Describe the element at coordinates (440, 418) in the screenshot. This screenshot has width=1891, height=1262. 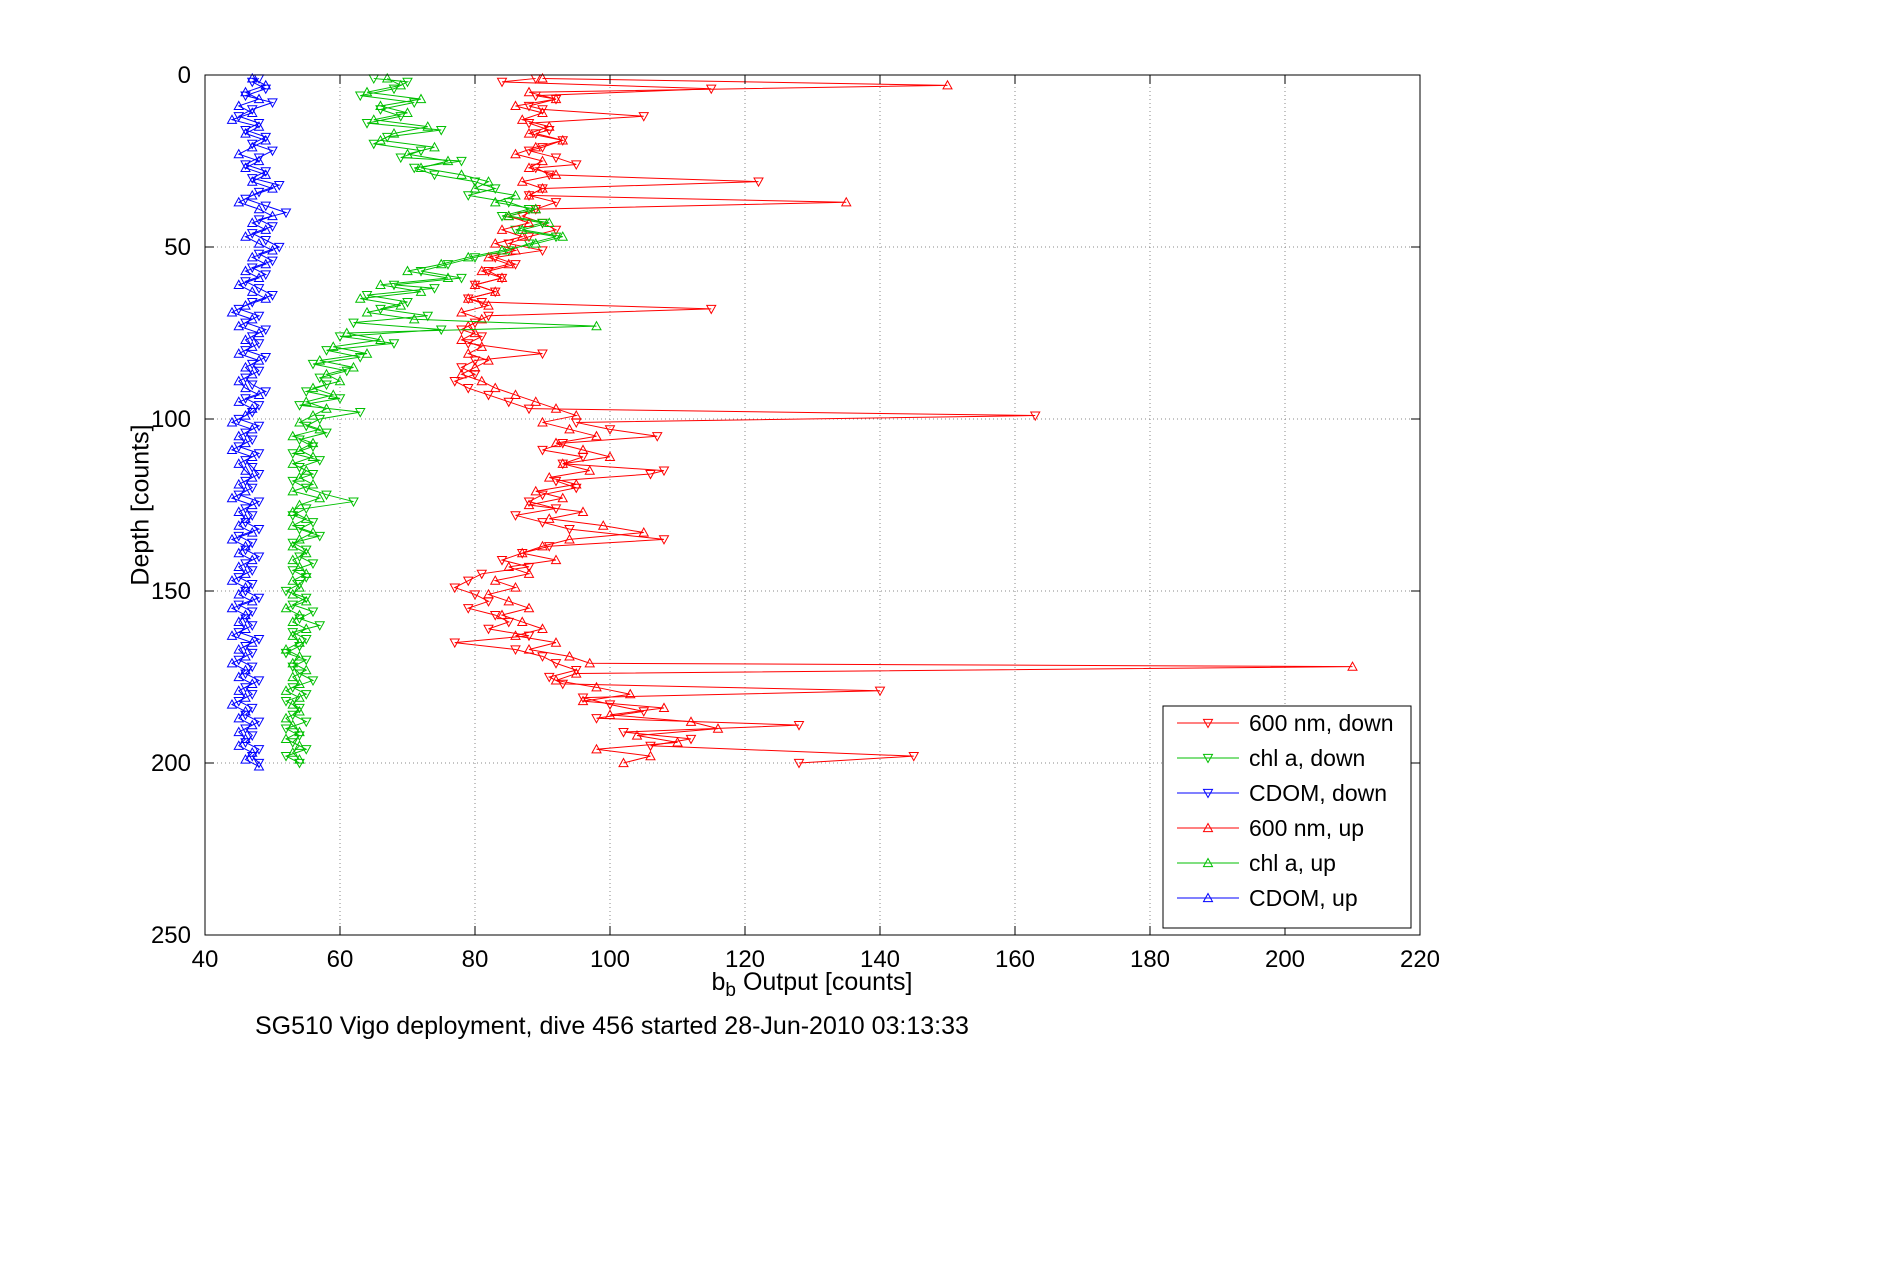
I see `series-line-chl-a-up` at that location.